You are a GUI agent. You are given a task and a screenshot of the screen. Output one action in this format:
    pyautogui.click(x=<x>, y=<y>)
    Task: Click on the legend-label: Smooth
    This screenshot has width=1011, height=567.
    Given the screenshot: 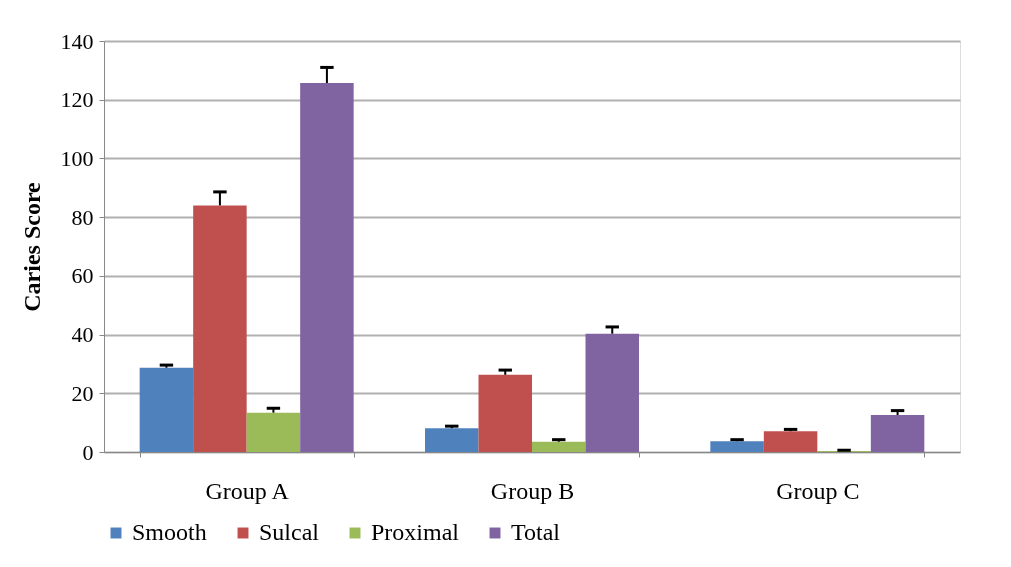 What is the action you would take?
    pyautogui.click(x=169, y=532)
    